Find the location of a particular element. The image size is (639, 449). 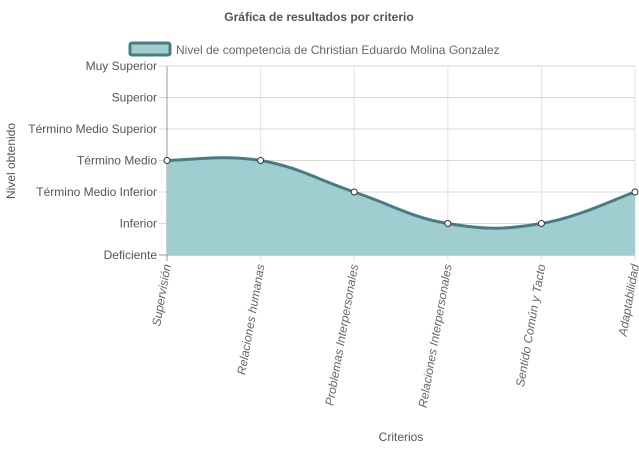

x-axis-label: Criterios is located at coordinates (401, 437).